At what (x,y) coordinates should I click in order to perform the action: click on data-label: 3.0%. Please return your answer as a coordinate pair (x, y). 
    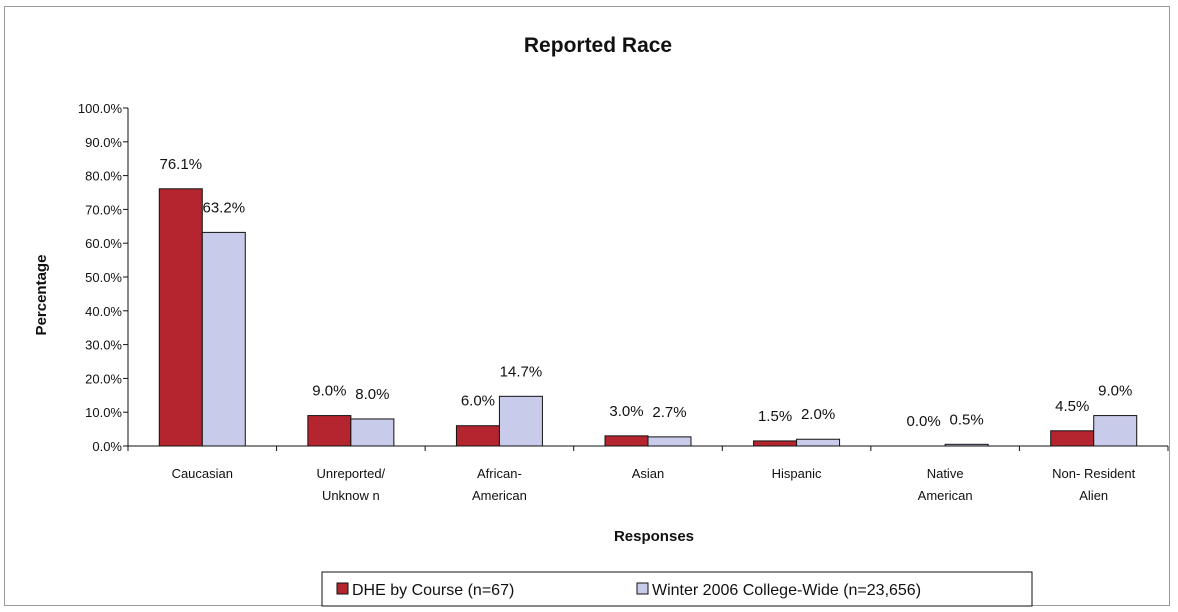
    Looking at the image, I should click on (626, 411).